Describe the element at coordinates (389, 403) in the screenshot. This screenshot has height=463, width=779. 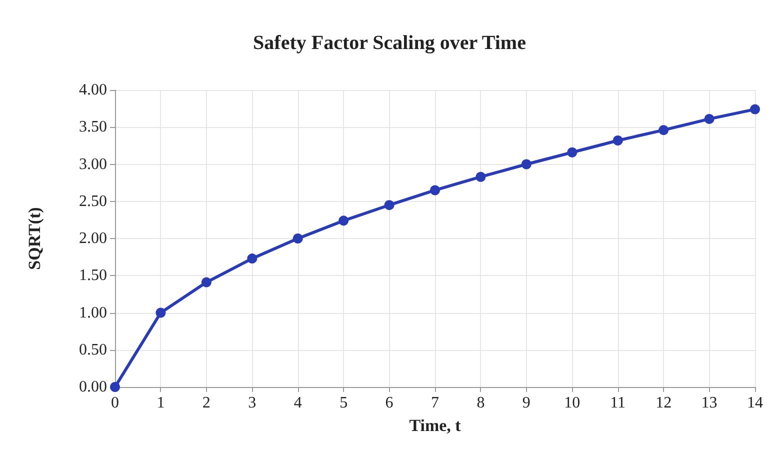
I see `x-tick-label: 6` at that location.